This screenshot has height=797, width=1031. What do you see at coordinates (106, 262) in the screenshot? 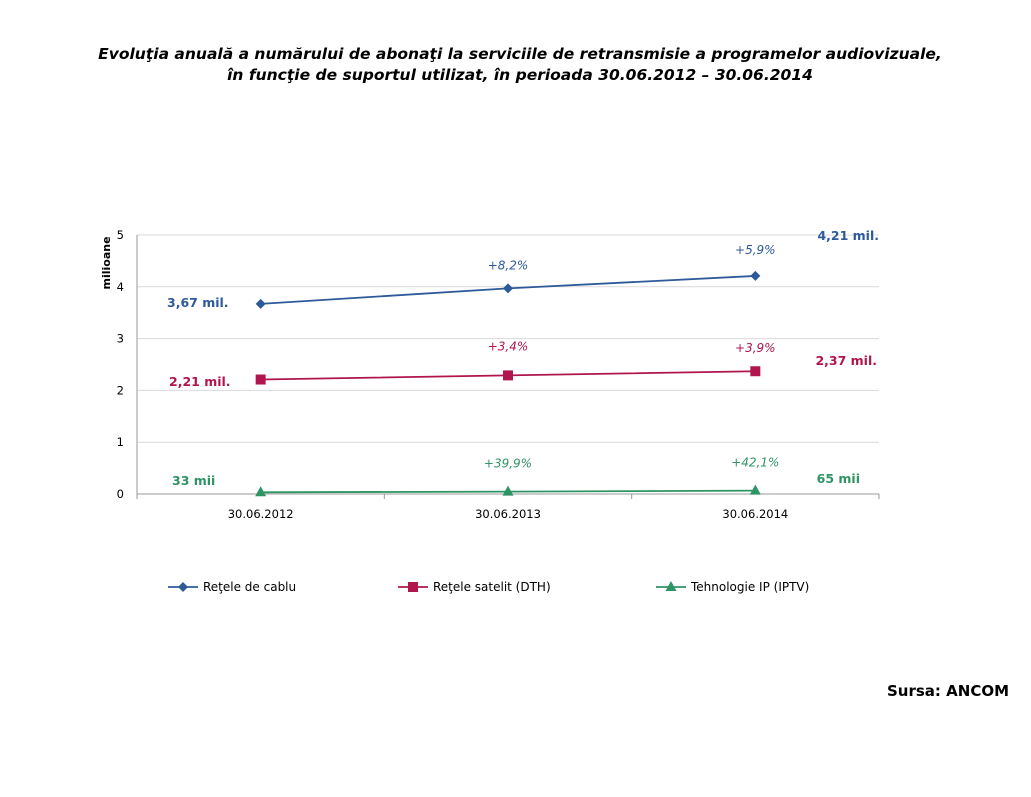
I see `y-axis-label: milioane` at bounding box center [106, 262].